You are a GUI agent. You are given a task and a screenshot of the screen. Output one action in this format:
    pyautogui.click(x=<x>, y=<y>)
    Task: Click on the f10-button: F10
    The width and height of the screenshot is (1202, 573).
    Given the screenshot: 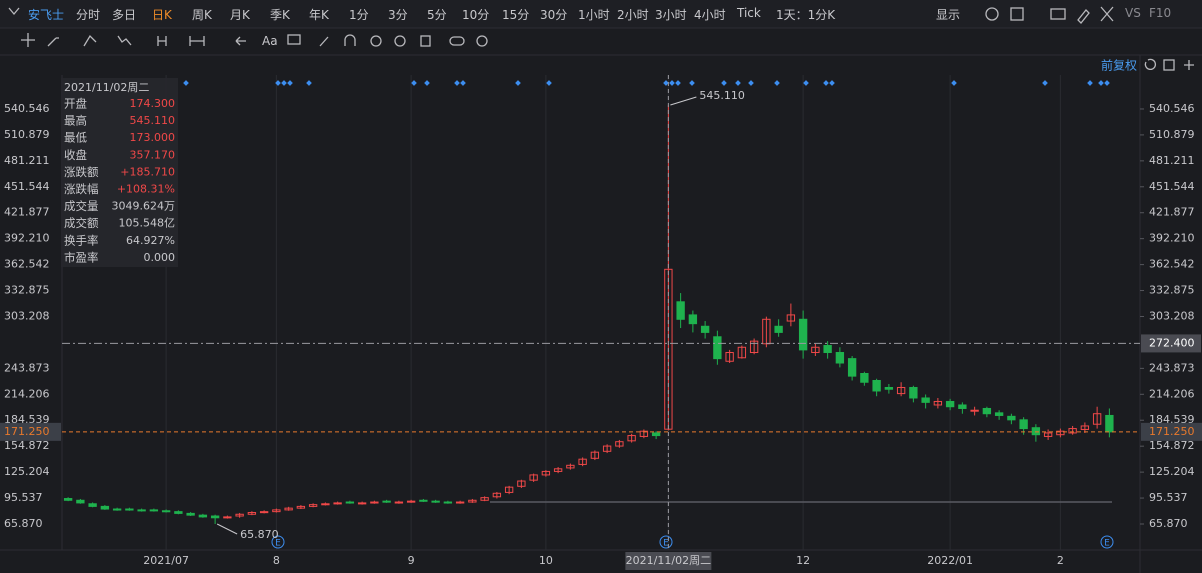 What is the action you would take?
    pyautogui.click(x=1160, y=13)
    